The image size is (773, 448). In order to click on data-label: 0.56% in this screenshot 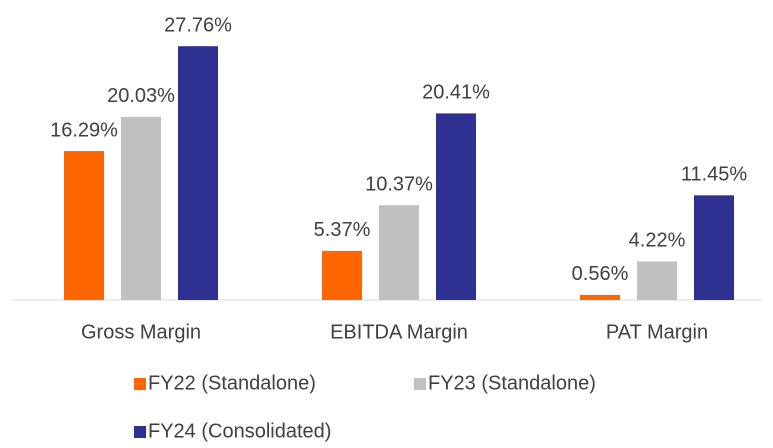, I will do `click(600, 274)`.